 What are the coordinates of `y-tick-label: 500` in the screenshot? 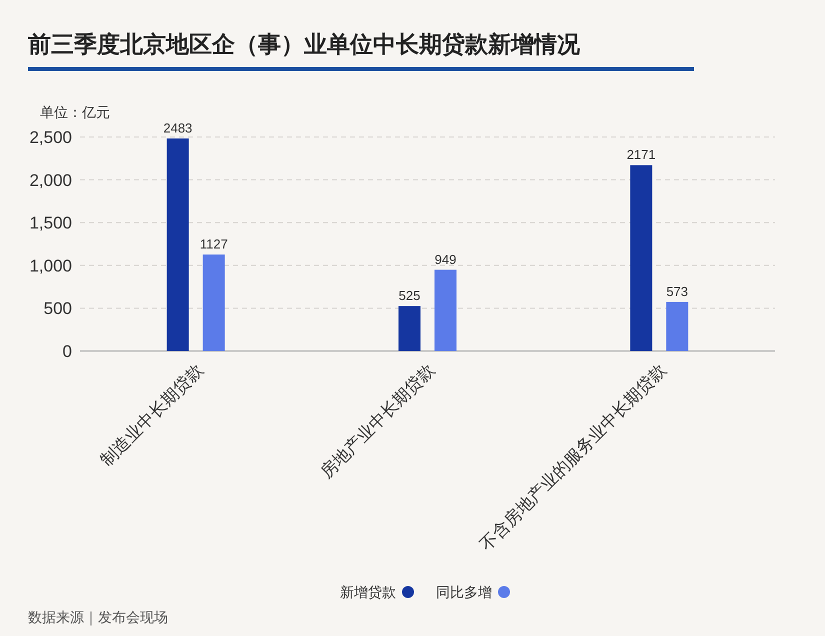 It's located at (58, 308).